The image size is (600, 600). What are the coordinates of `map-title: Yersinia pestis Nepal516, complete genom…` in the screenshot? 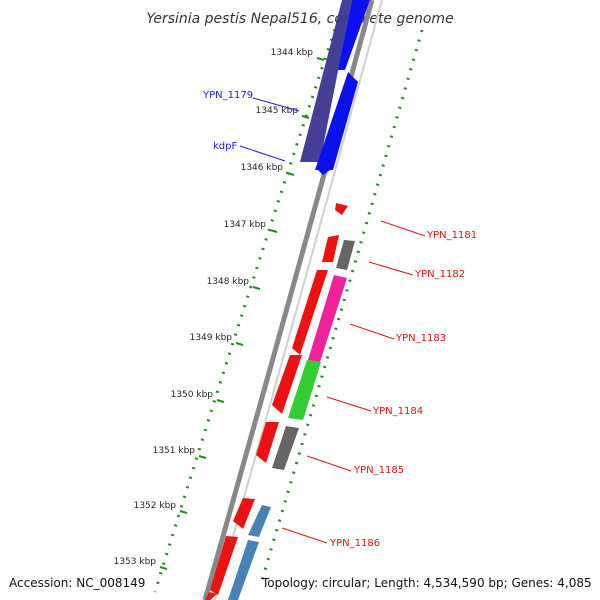 It's located at (299, 19).